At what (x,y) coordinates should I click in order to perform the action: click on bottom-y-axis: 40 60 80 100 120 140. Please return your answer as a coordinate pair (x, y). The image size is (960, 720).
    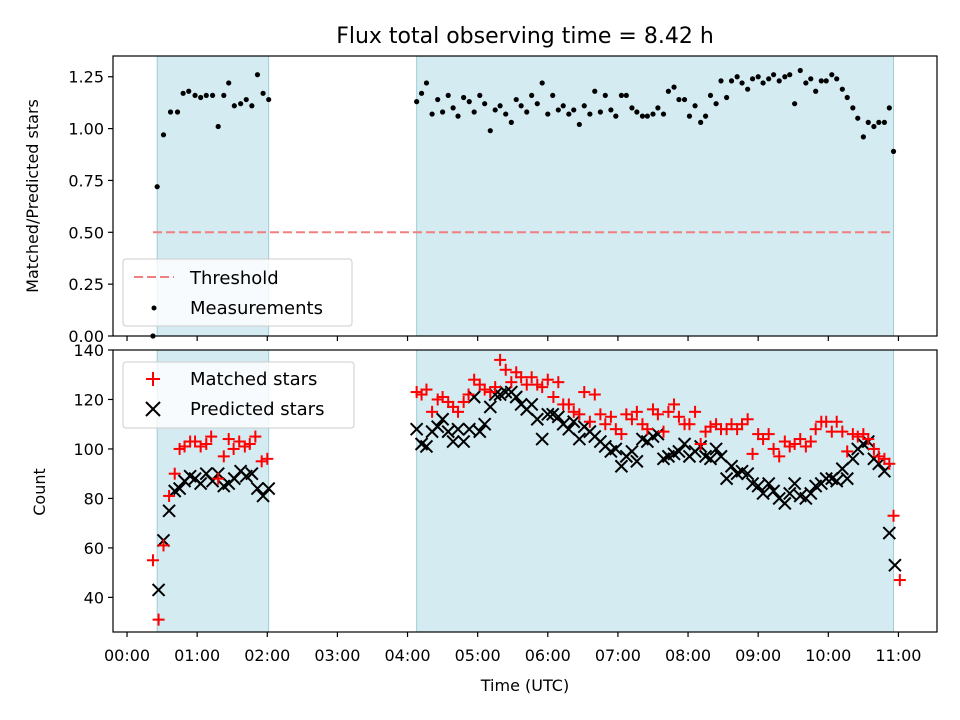
    Looking at the image, I should click on (93, 474).